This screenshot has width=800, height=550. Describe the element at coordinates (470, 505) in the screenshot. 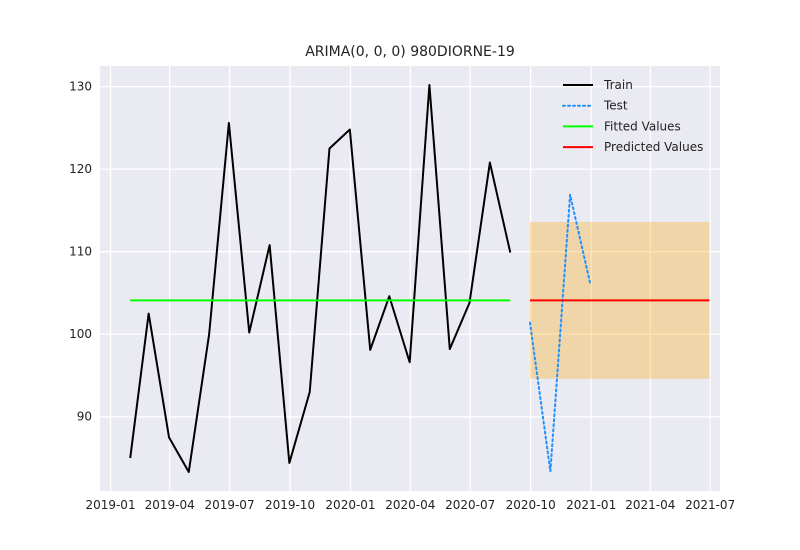

I see `x-tick-label: 2020-07` at that location.